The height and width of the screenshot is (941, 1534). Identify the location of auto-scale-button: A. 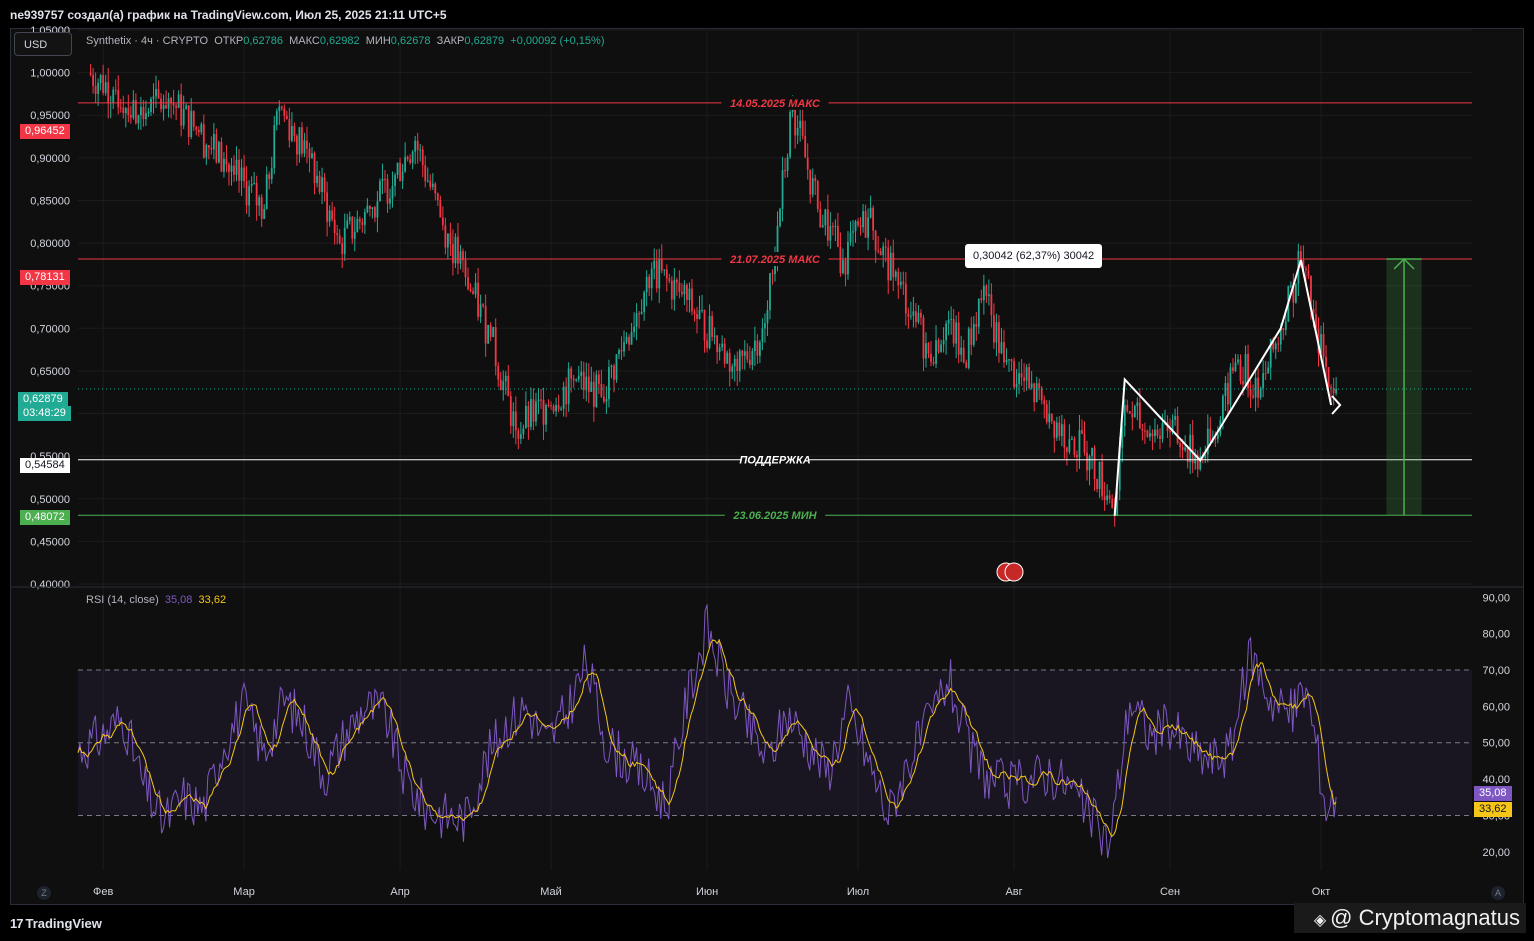
(1498, 893).